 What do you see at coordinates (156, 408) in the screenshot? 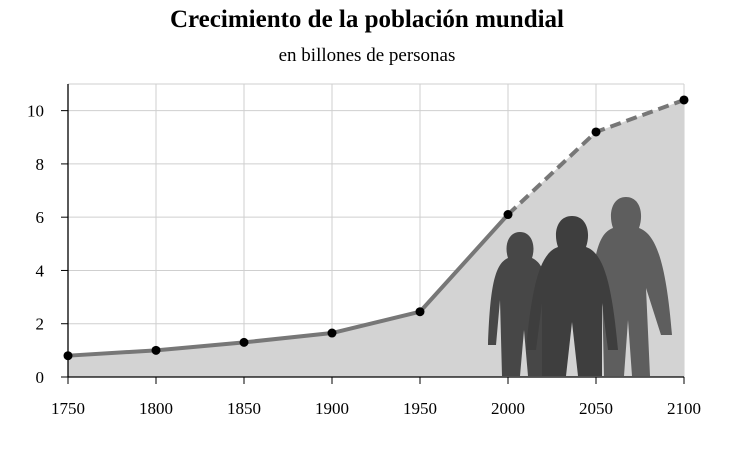
I see `x-tick-label: 1800` at bounding box center [156, 408].